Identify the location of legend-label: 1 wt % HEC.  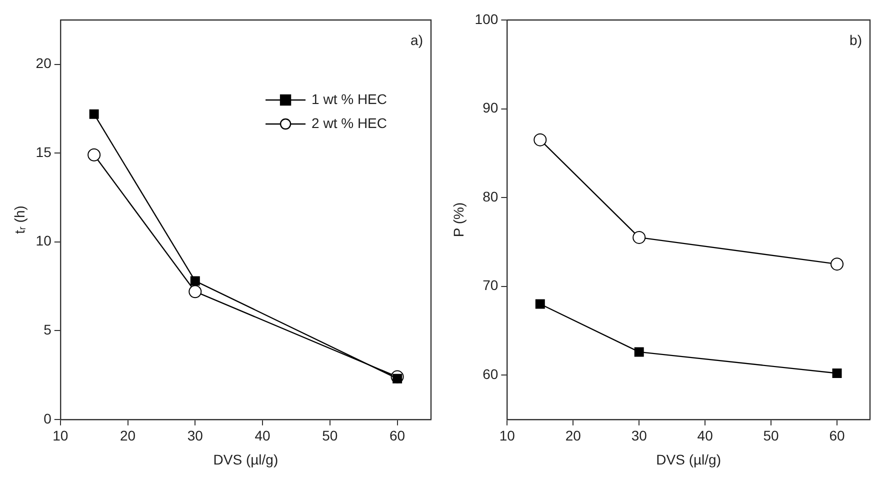
(350, 98).